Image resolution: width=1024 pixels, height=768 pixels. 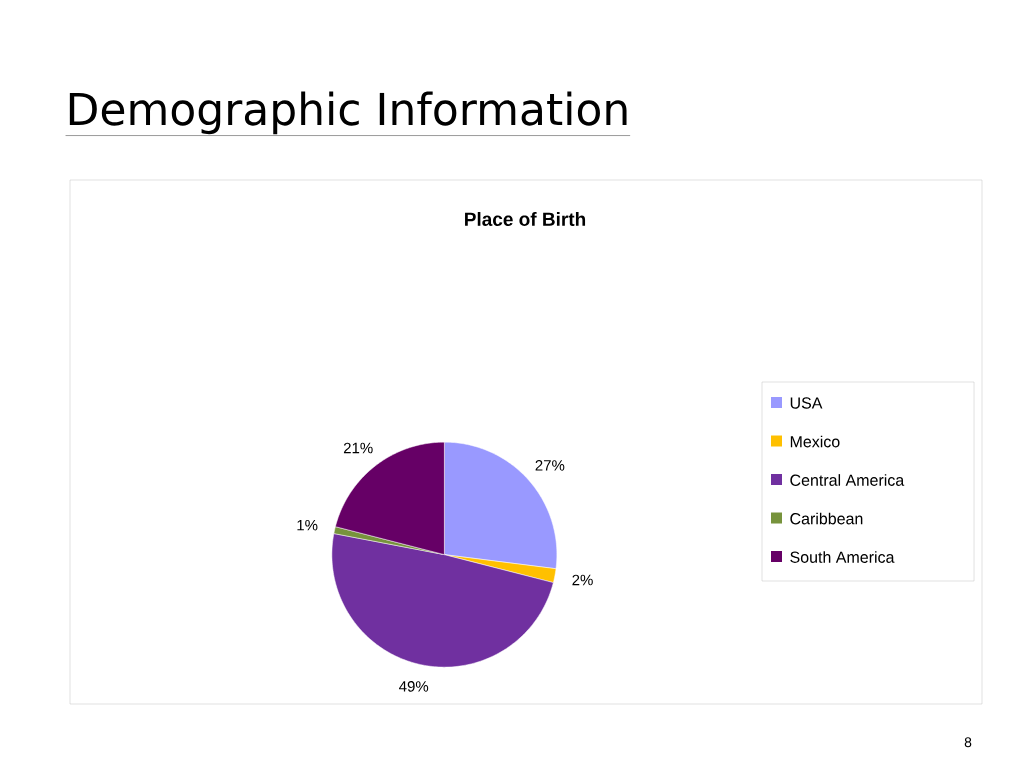 I want to click on data-label: 49%, so click(x=414, y=686).